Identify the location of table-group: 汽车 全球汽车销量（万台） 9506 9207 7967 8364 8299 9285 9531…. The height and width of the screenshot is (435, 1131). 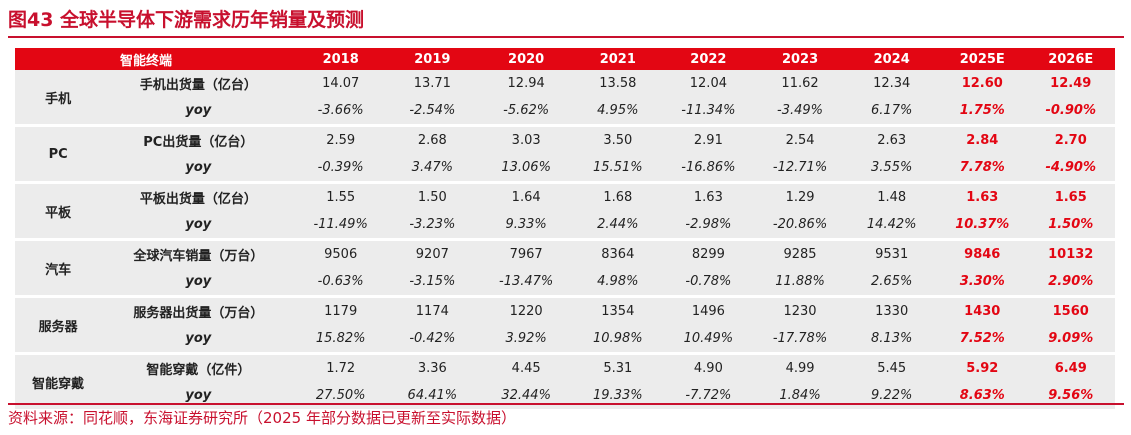
(565, 268).